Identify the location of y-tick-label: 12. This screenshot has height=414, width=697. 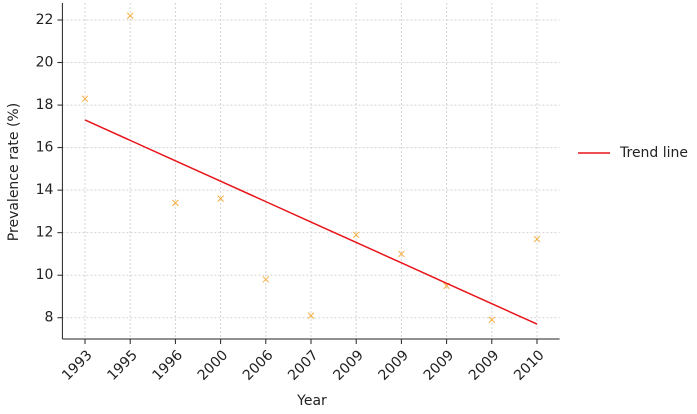
(45, 233).